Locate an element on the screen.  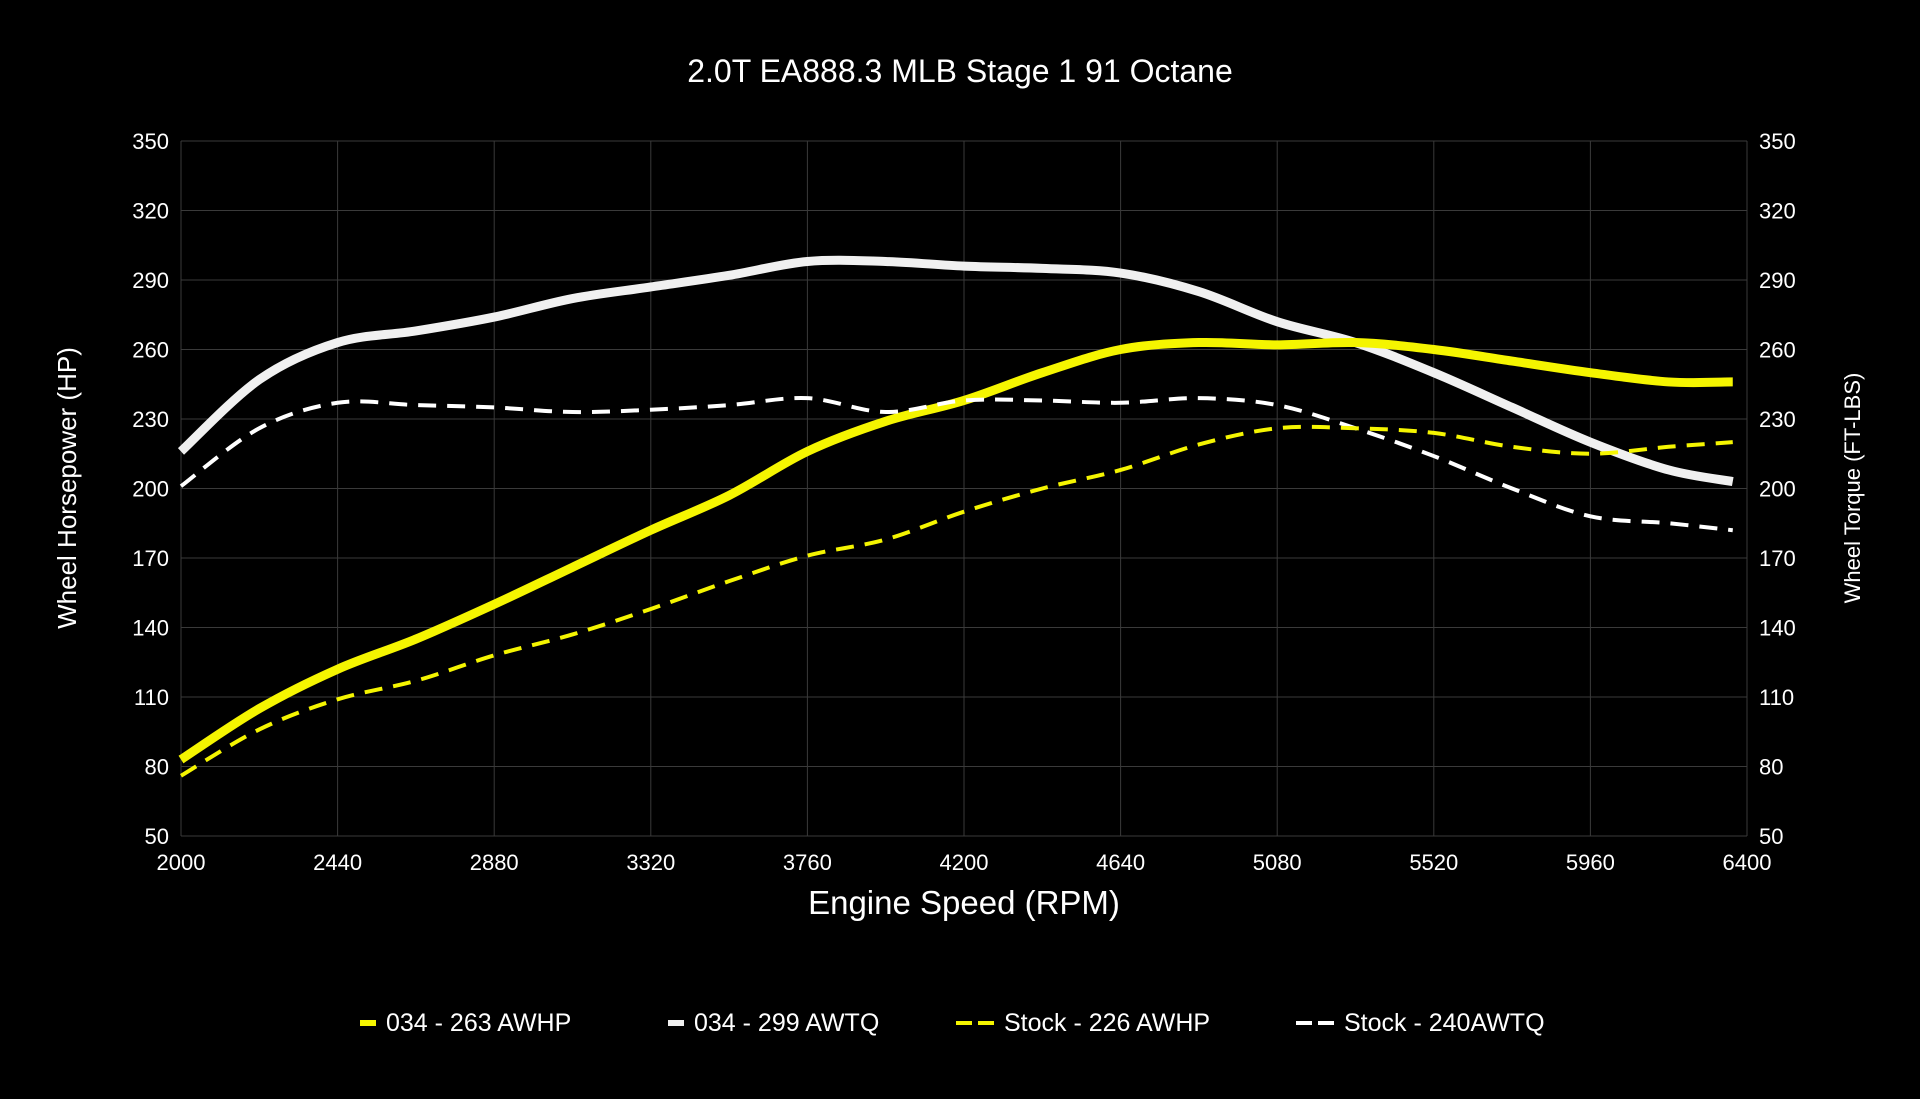
x-tick-label: 3320 is located at coordinates (650, 862).